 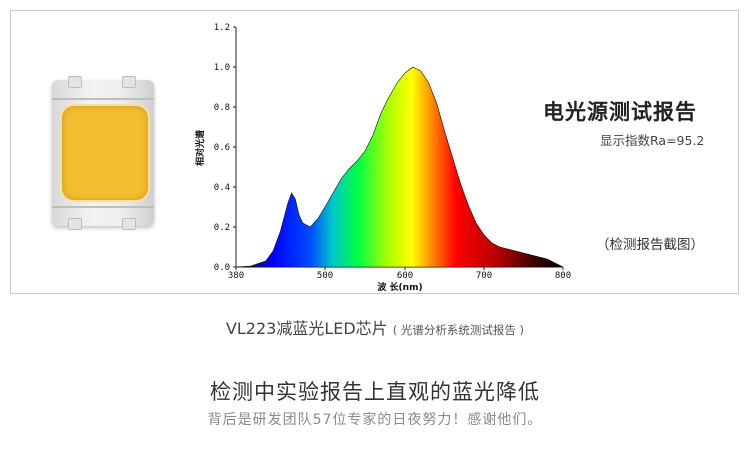 I want to click on led-chip-image, so click(x=103, y=153).